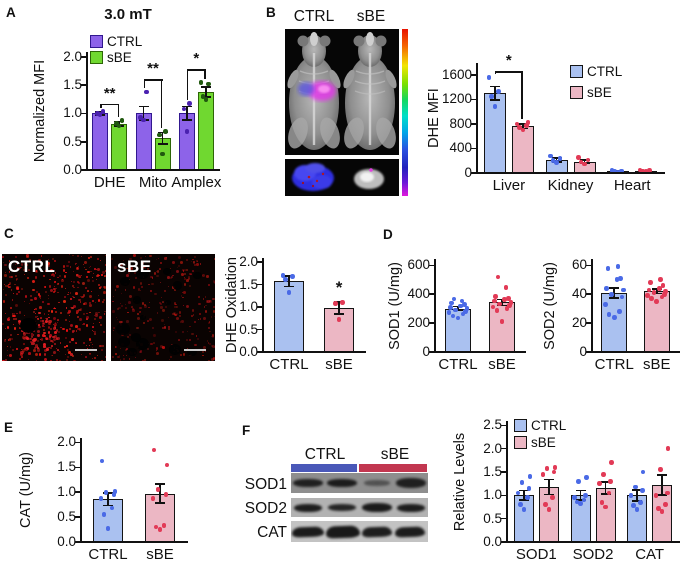  I want to click on significance-marker: *, so click(196, 59).